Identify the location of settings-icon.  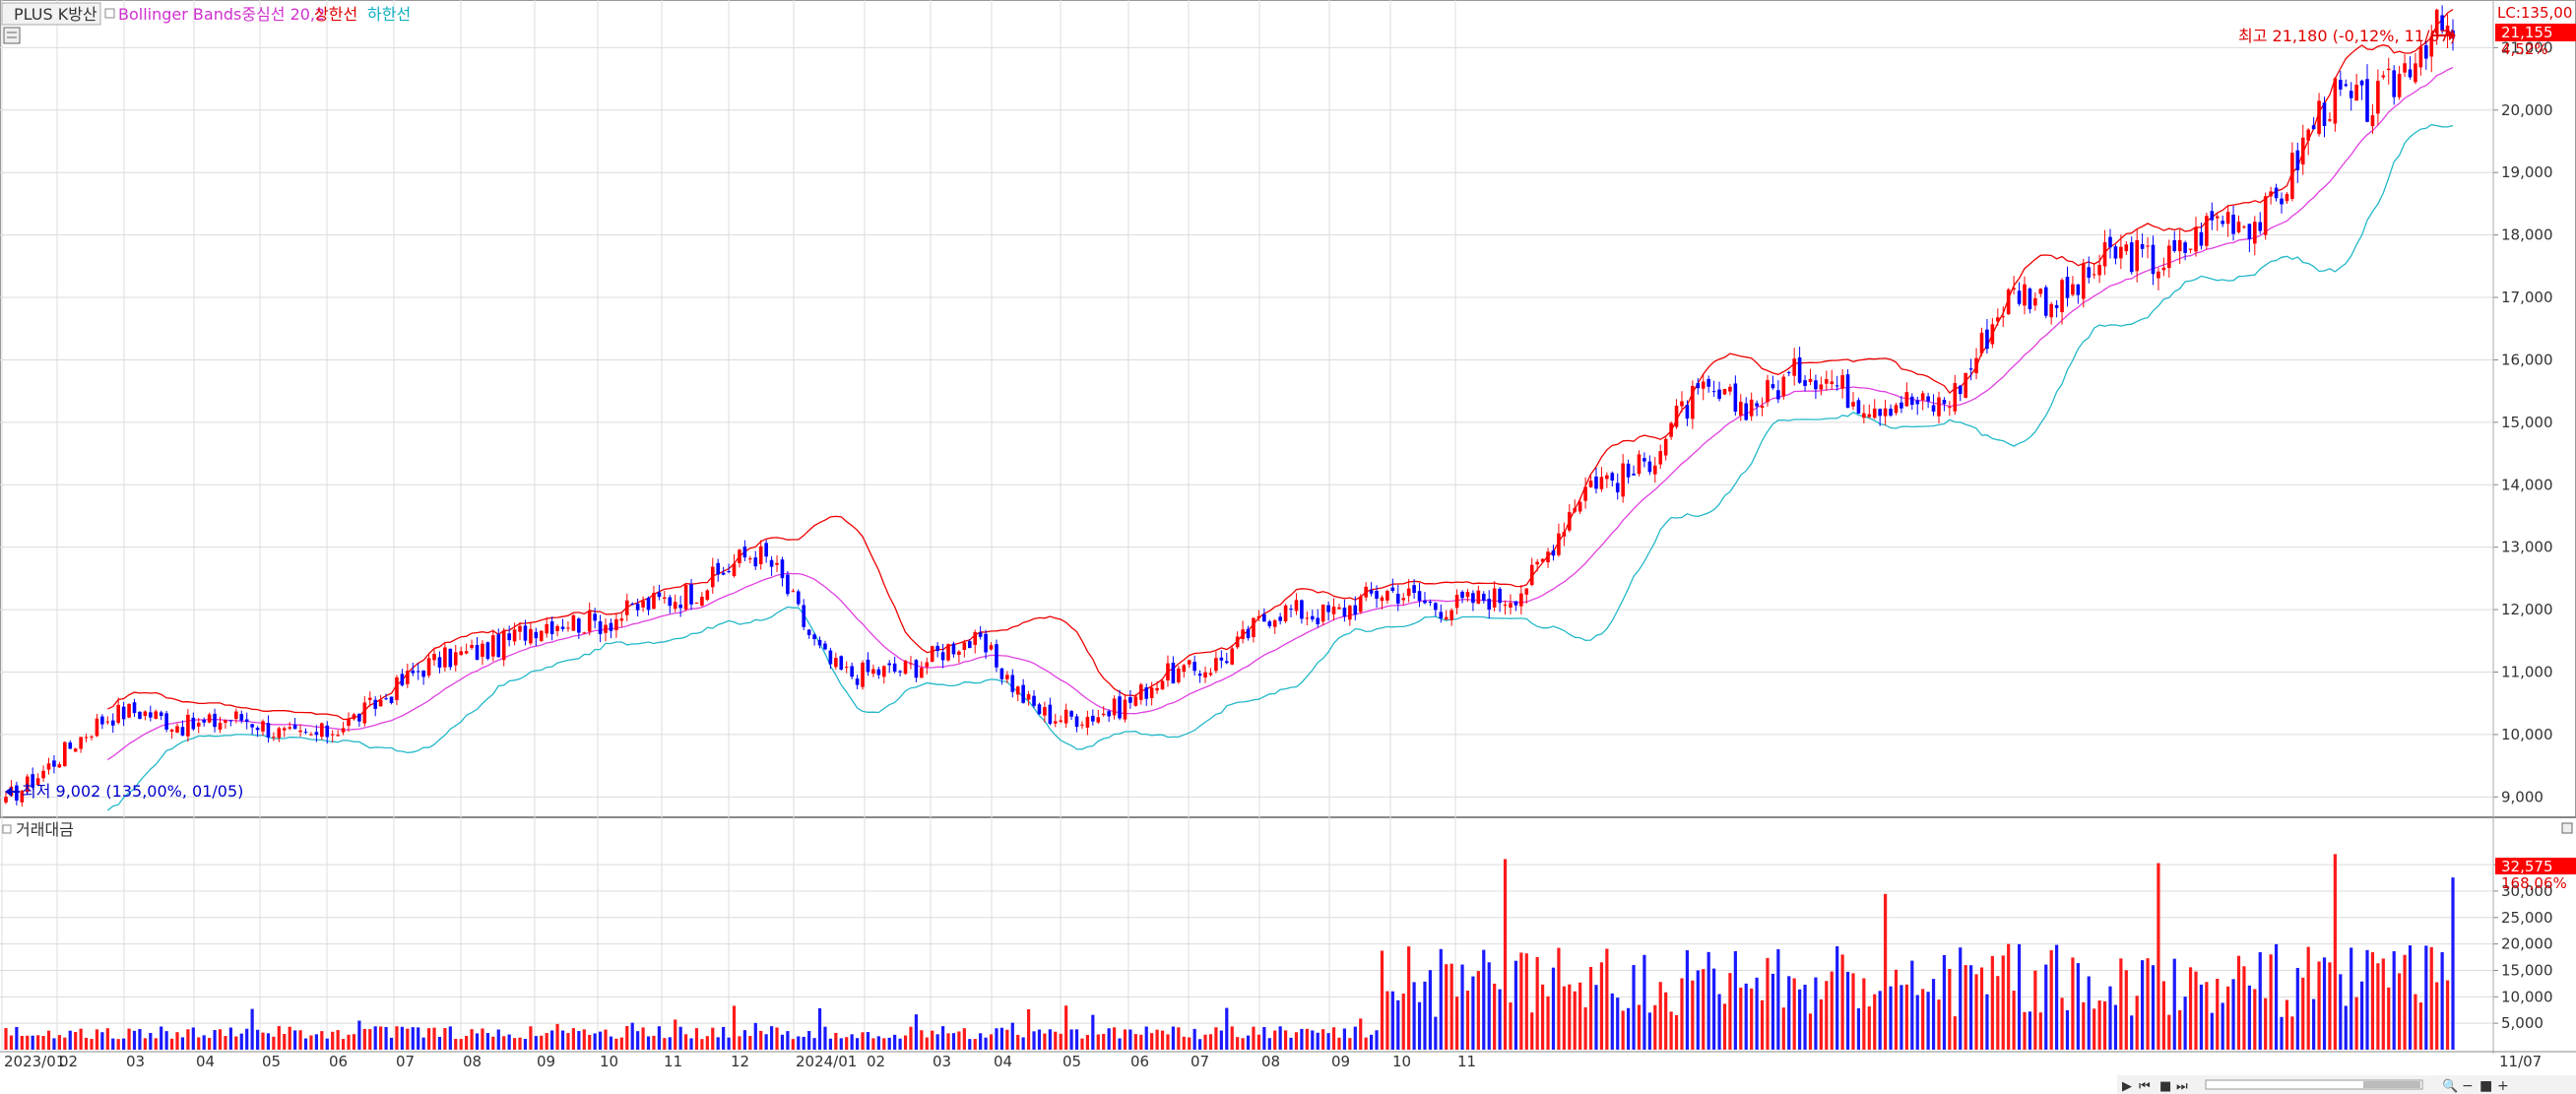
(12, 35).